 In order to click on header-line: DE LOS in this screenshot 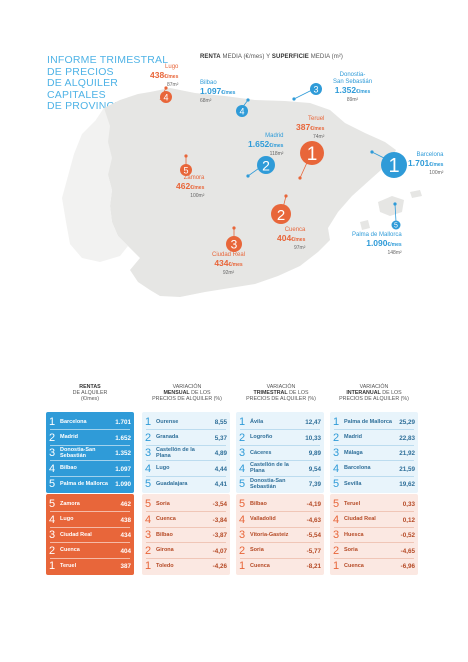, I will do `click(200, 393)`.